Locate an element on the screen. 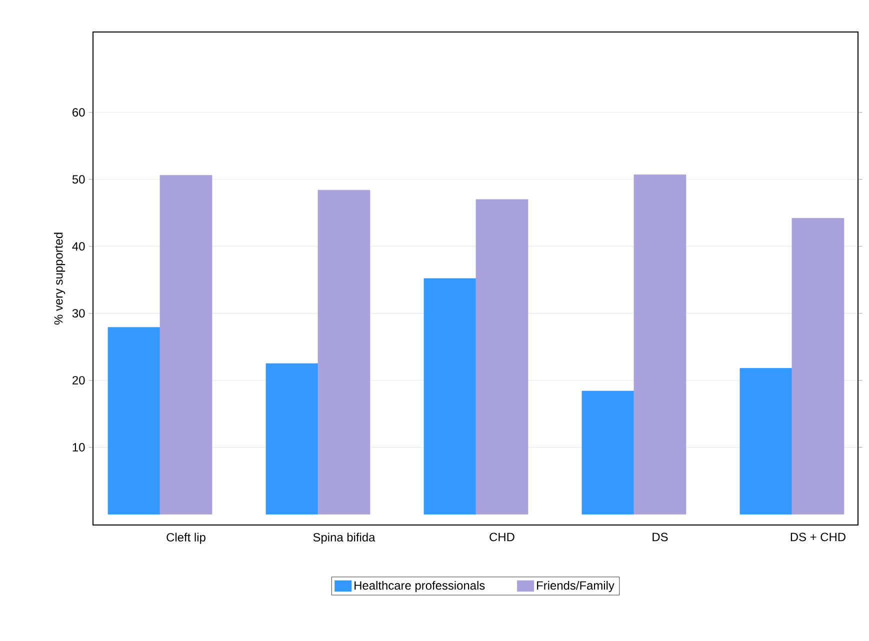  y-axis-title: % very supported is located at coordinates (60, 278).